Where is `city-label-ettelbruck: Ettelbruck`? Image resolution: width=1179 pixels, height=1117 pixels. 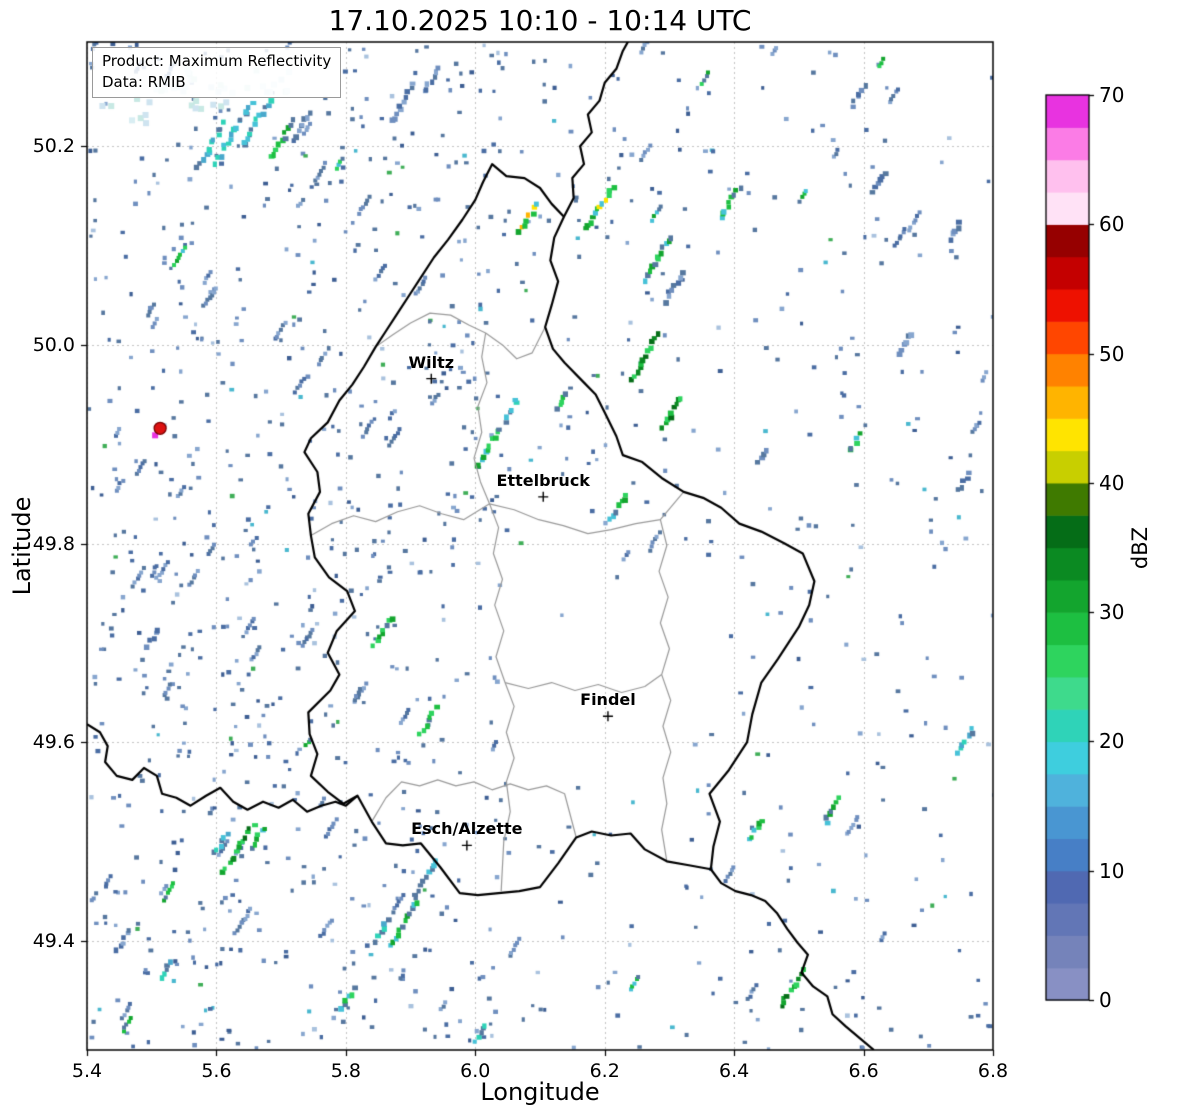 city-label-ettelbruck: Ettelbruck is located at coordinates (543, 480).